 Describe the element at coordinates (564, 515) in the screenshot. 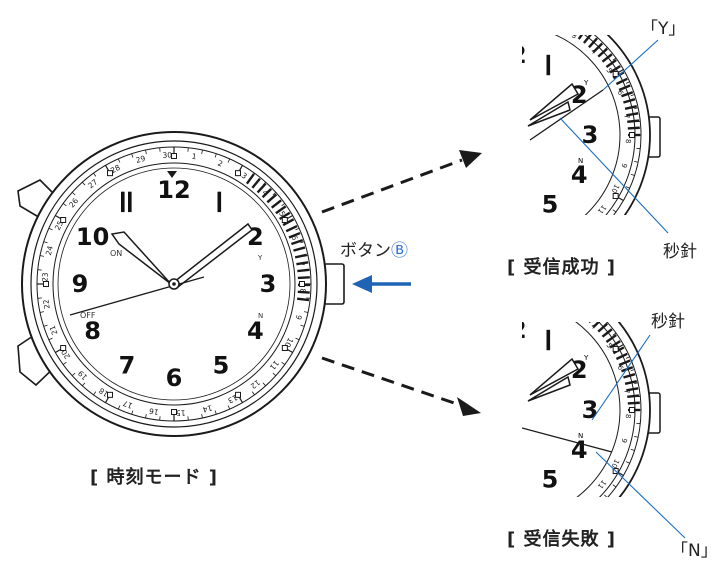

I see `minute-track-number: 13` at that location.